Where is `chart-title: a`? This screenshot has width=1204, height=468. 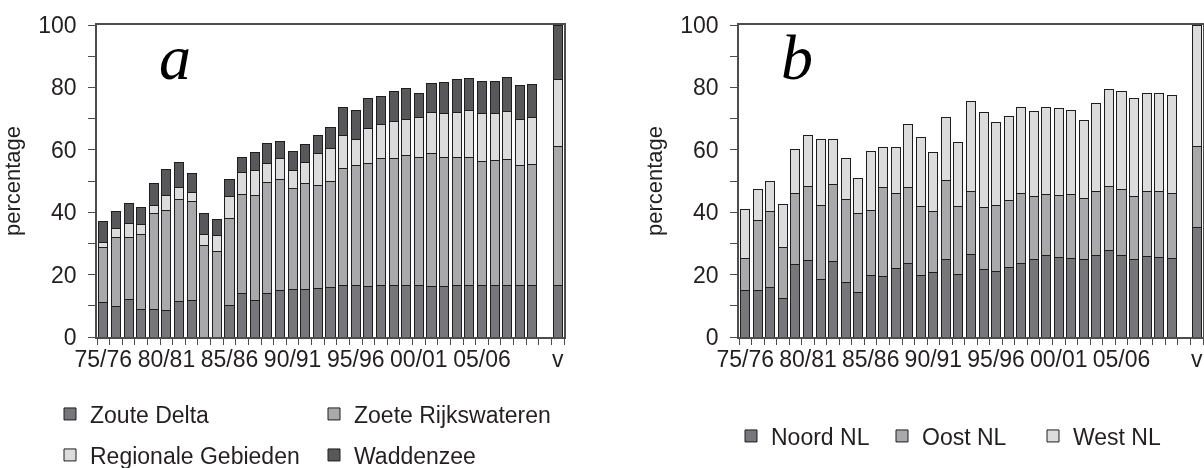
chart-title: a is located at coordinates (175, 57).